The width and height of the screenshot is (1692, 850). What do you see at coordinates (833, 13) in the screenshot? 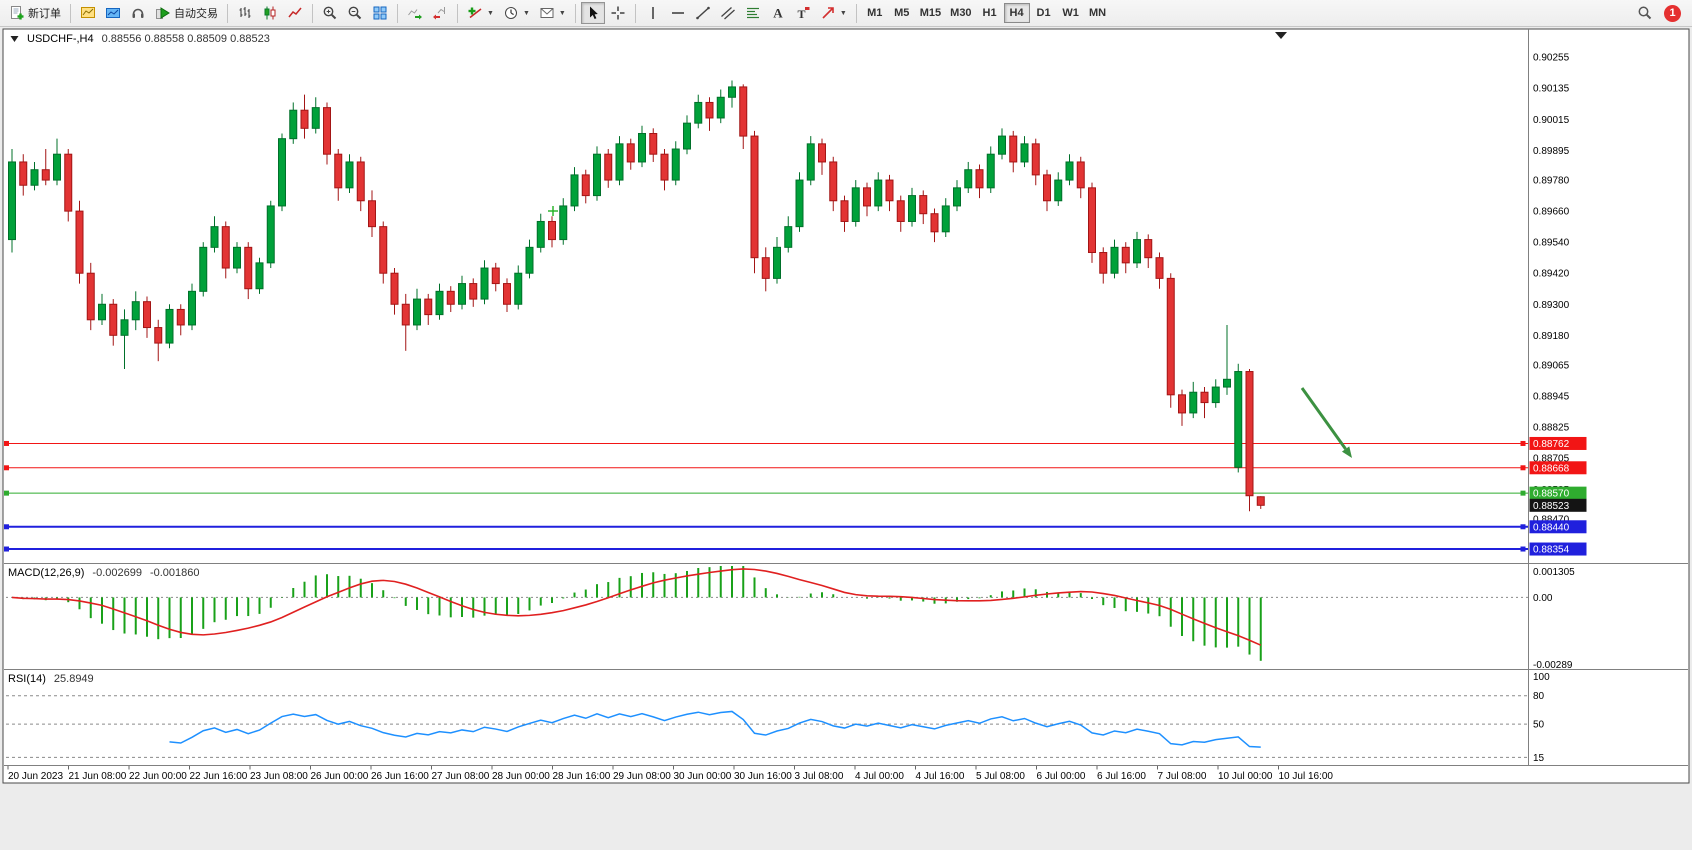
I see `arrows-button: ▼` at bounding box center [833, 13].